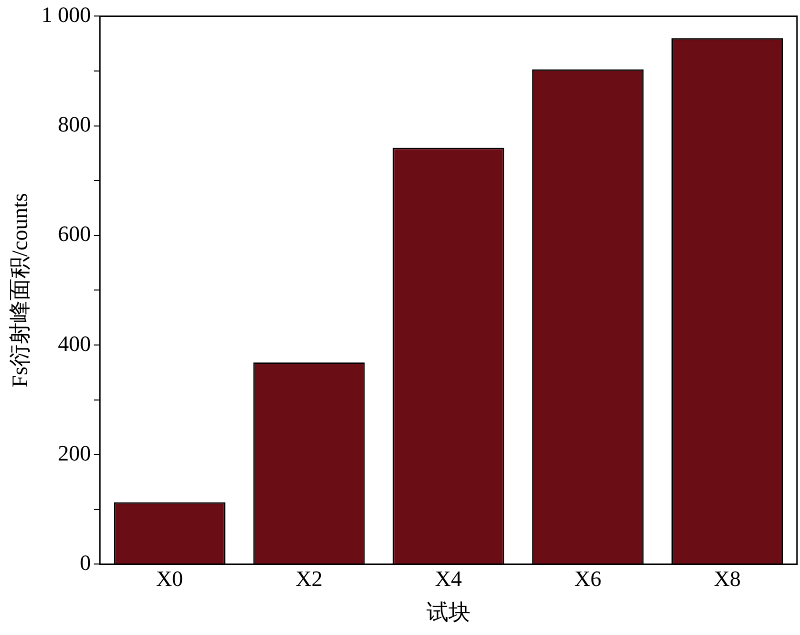  Describe the element at coordinates (74, 124) in the screenshot. I see `y-tick-label: 800` at that location.